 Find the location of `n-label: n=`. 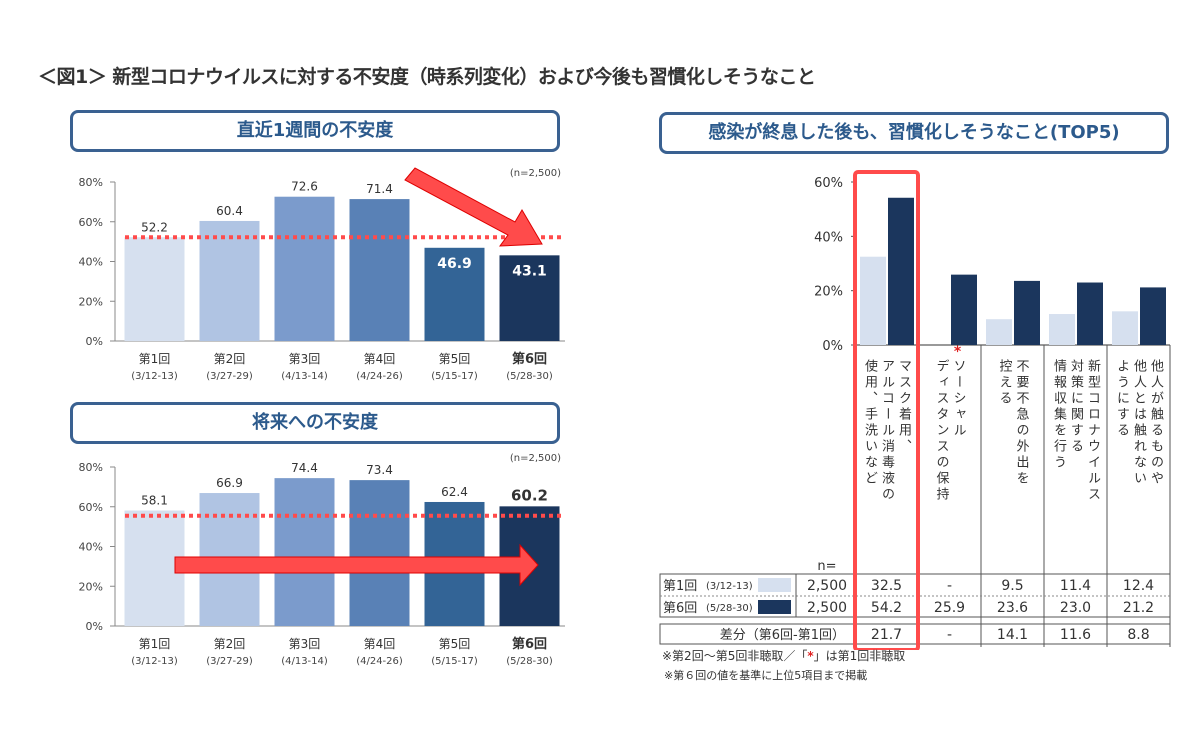

n-label: n= is located at coordinates (826, 566).